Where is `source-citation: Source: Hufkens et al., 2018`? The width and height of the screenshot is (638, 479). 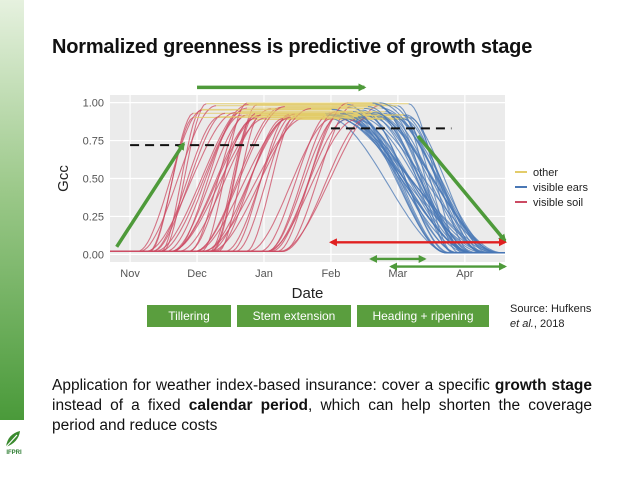
source-citation: Source: Hufkens et al., 2018 is located at coordinates (550, 317).